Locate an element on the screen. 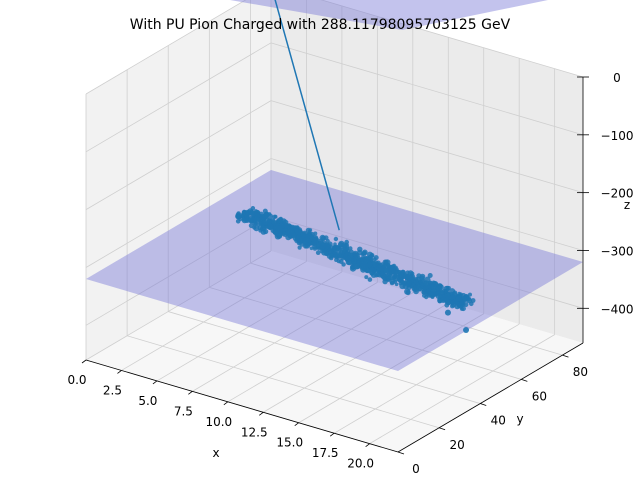  x-tick-label: 0.0 is located at coordinates (76, 380).